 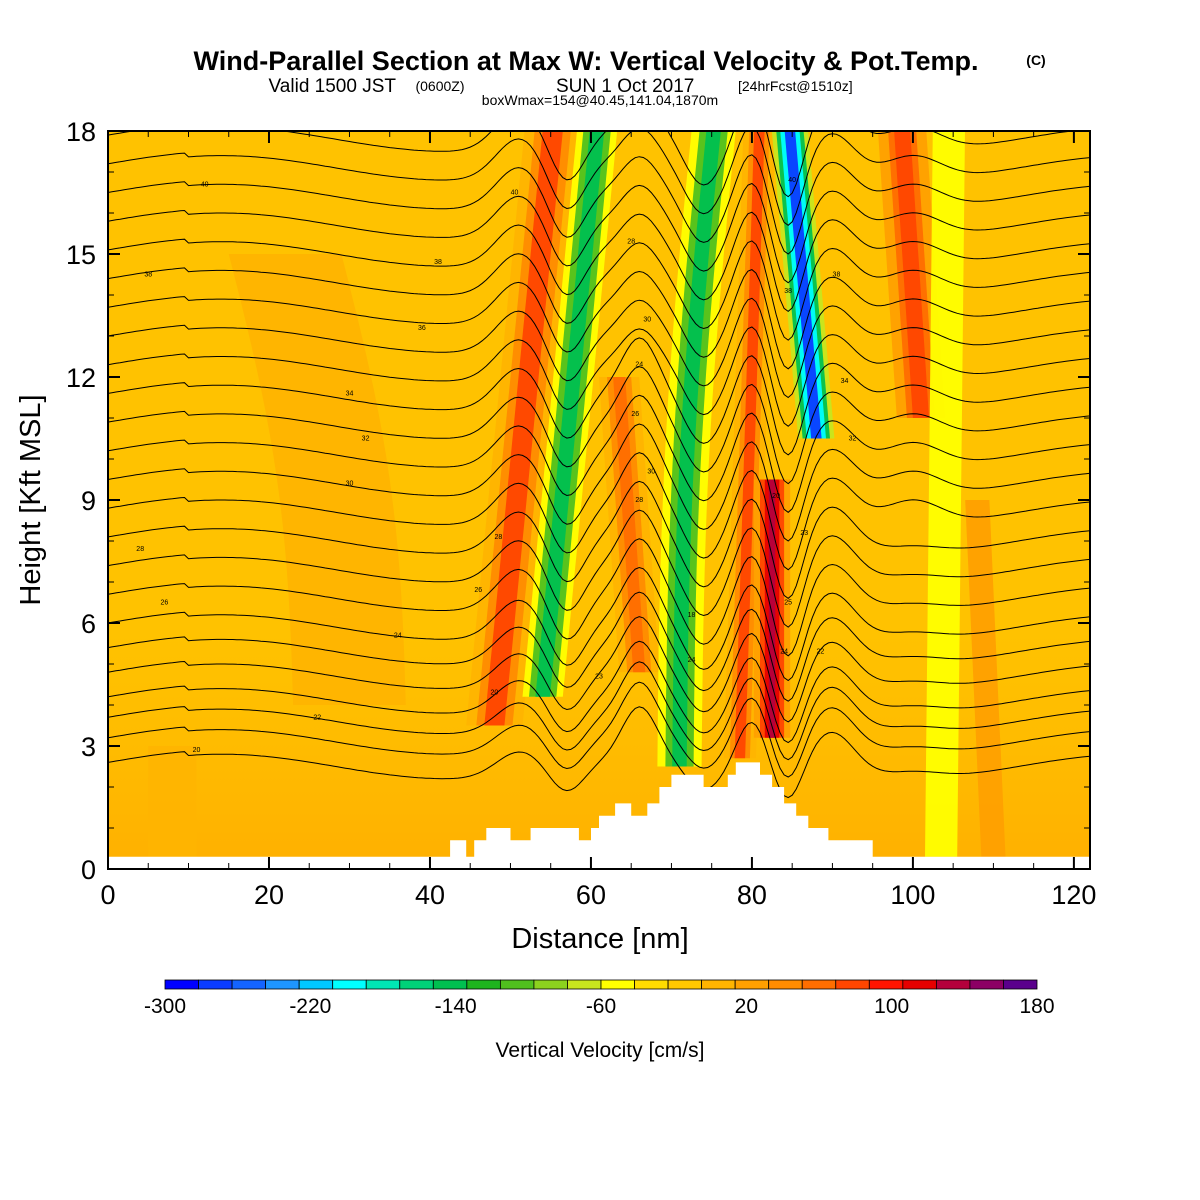 I want to click on x-tick-label: 40, so click(x=430, y=895).